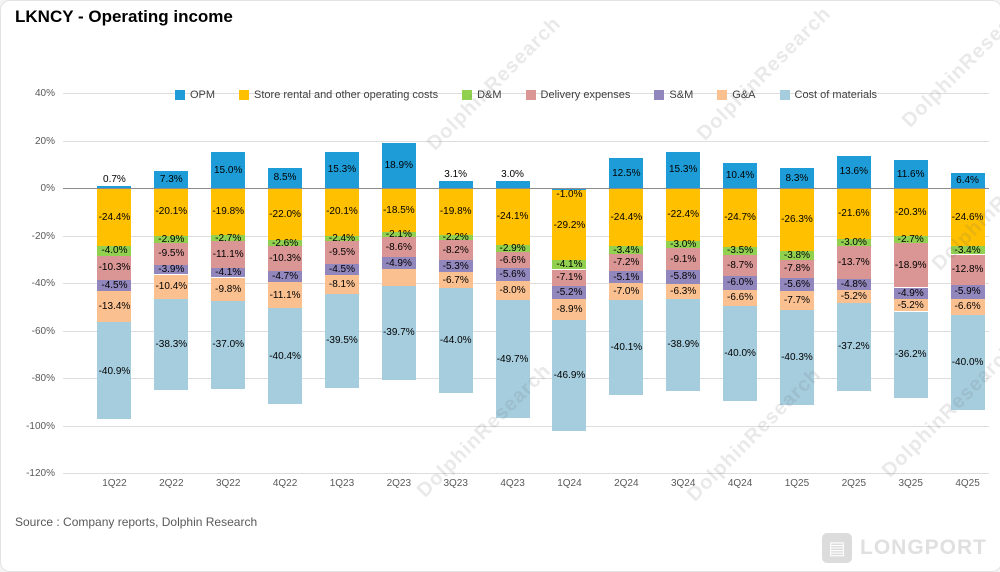 The width and height of the screenshot is (1000, 572). What do you see at coordinates (114, 306) in the screenshot?
I see `segment-label: -13.4%` at bounding box center [114, 306].